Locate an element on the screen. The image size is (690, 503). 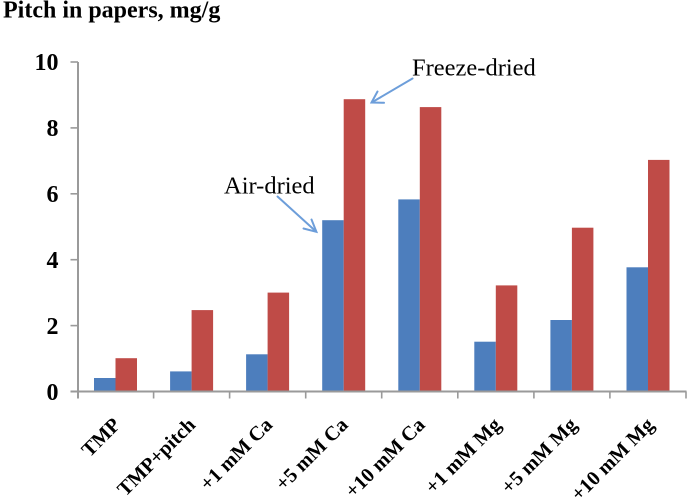
svg-text: 8 is located at coordinates (53, 129).